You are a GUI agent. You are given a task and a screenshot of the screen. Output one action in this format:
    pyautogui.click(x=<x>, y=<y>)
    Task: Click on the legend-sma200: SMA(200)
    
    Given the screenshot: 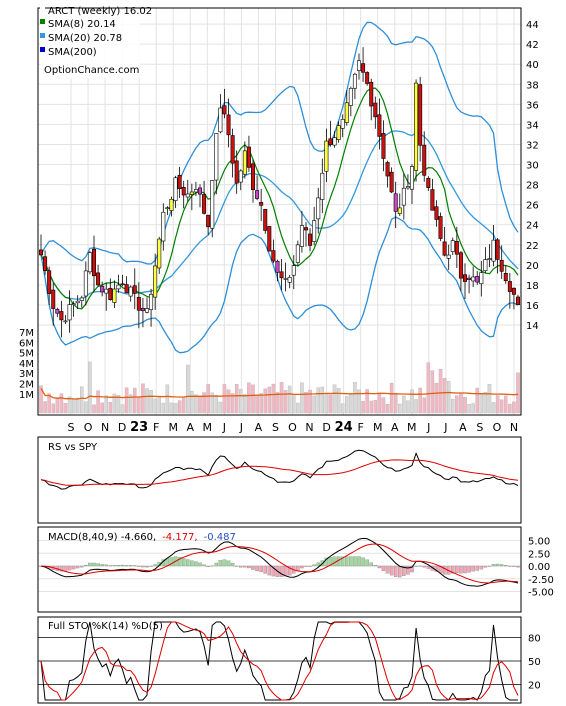 What is the action you would take?
    pyautogui.click(x=72, y=52)
    